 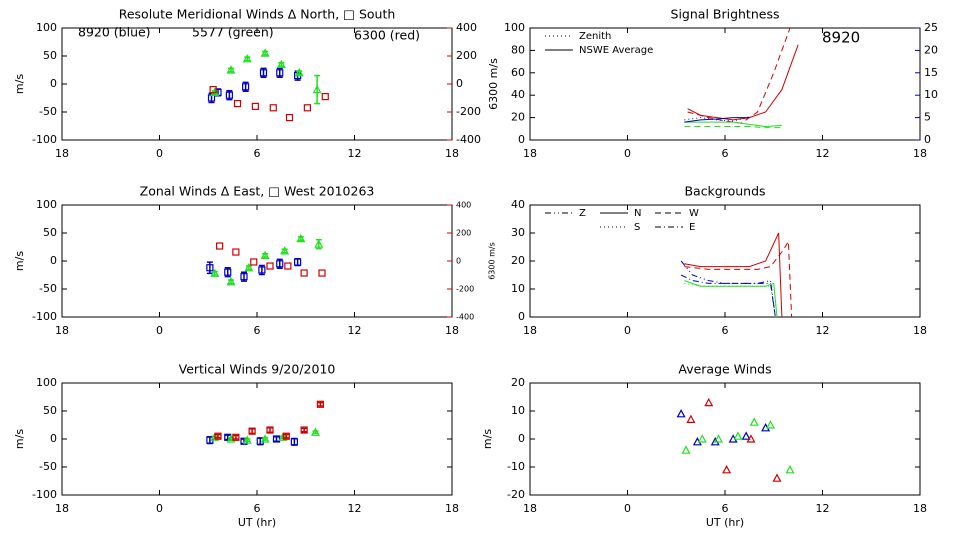 I want to click on y-tick-label: 40, so click(x=518, y=204).